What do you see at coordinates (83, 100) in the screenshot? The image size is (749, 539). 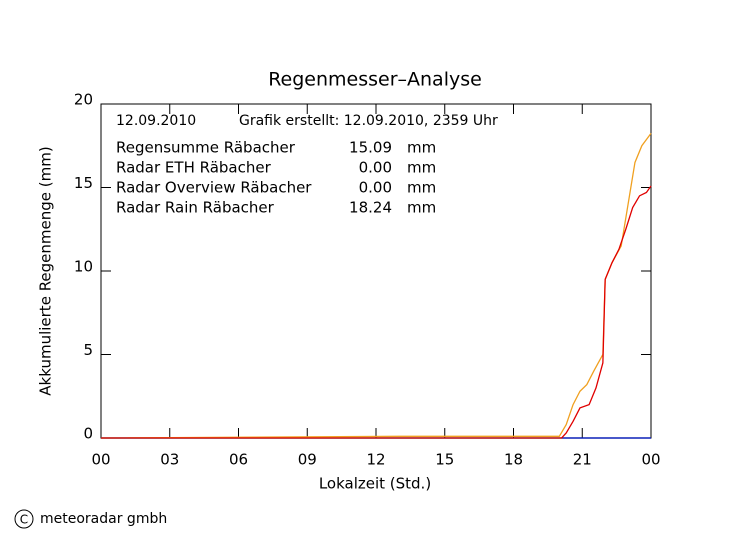 I see `y-tick-label: 20` at bounding box center [83, 100].